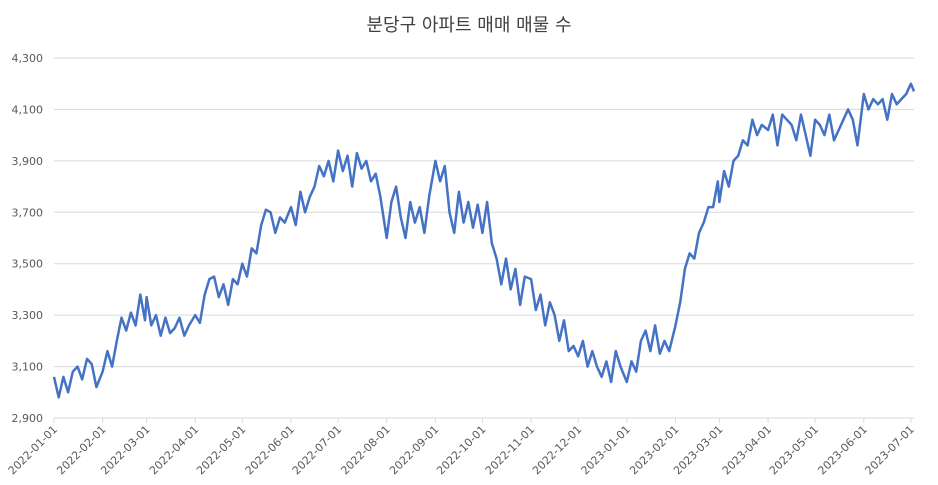  Describe the element at coordinates (414, 450) in the screenshot. I see `x-tick-label: 2022-09-01` at that location.